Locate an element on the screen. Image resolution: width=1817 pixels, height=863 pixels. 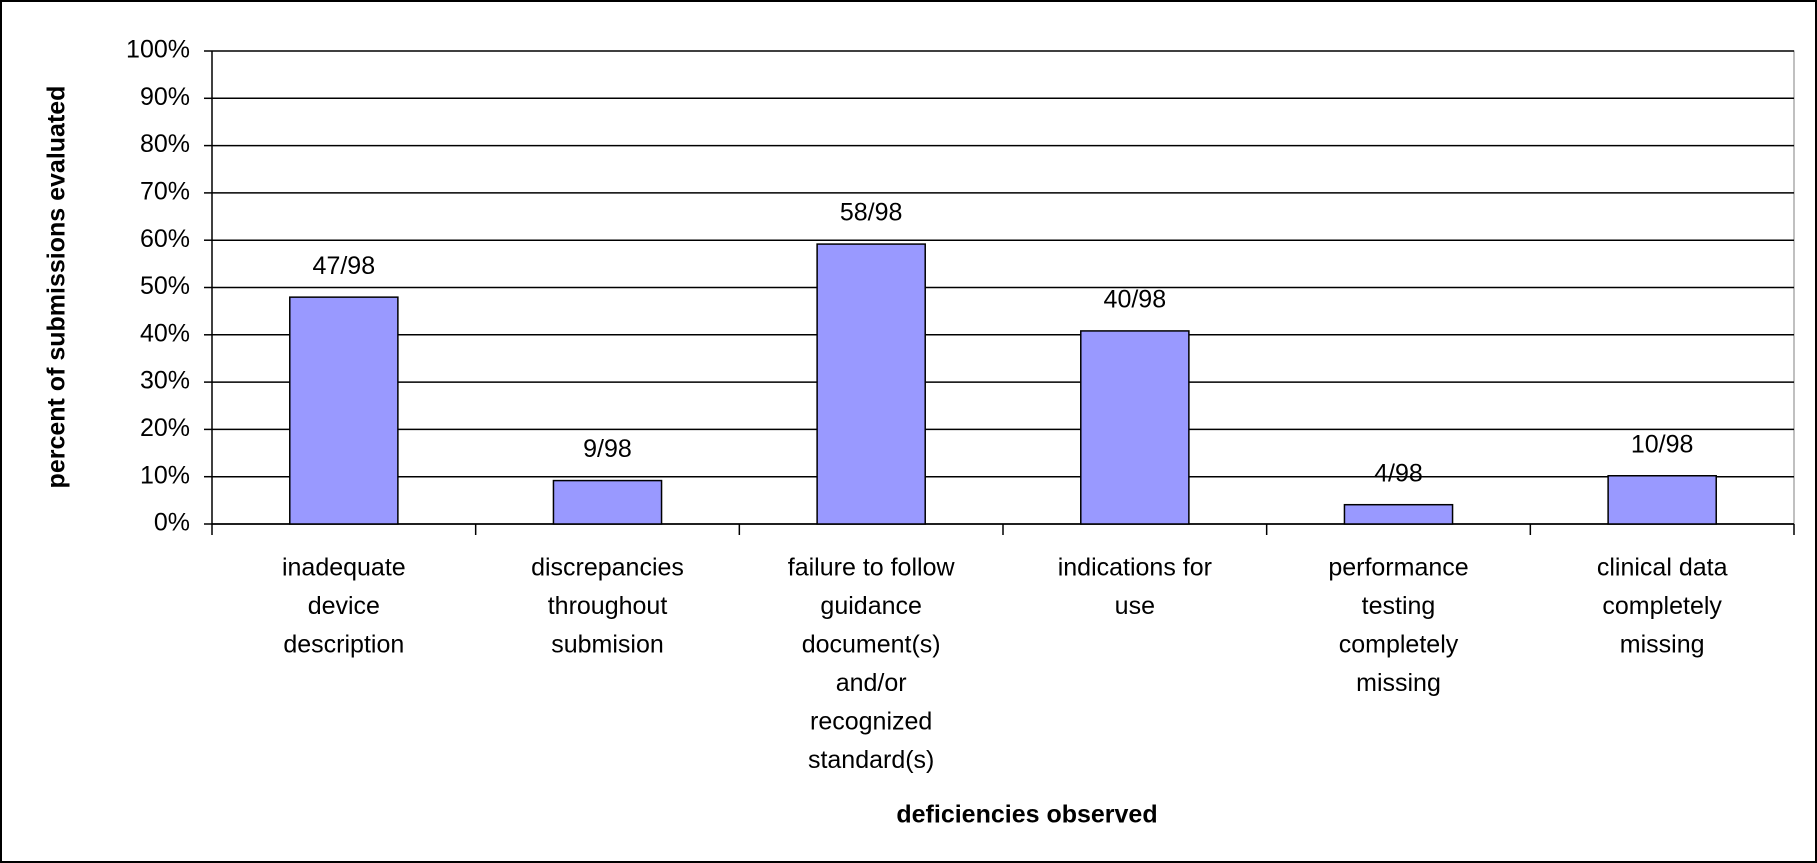
x-tick-label: and/or is located at coordinates (871, 683).